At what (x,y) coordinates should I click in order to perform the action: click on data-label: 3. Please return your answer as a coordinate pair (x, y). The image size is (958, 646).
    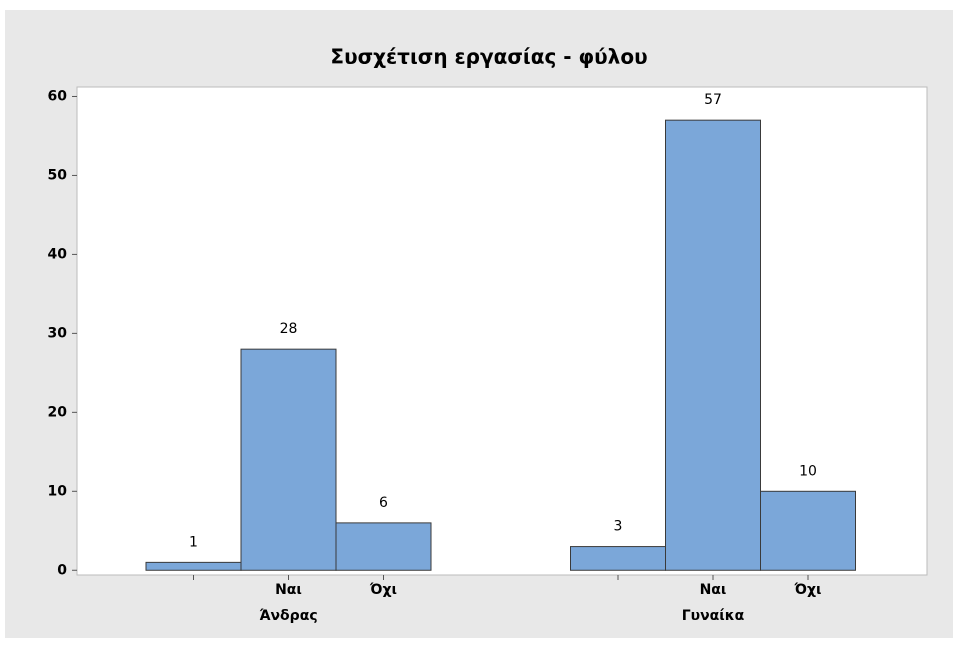
    Looking at the image, I should click on (618, 527).